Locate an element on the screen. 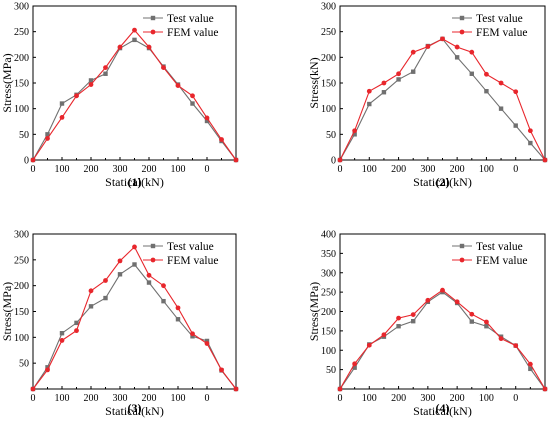  panel-caption: (2) is located at coordinates (443, 182).